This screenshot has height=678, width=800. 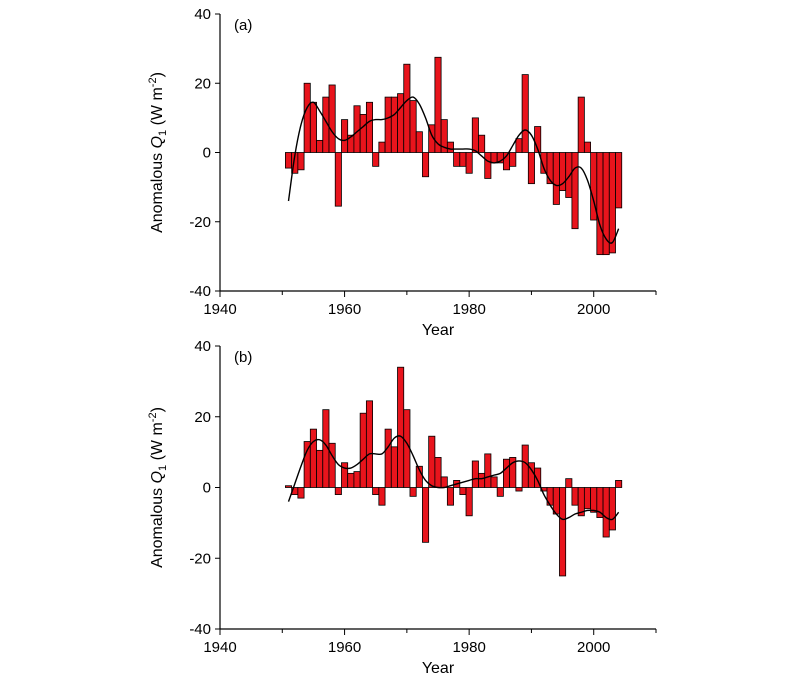 What do you see at coordinates (457, 159) in the screenshot?
I see `bar-1978` at bounding box center [457, 159].